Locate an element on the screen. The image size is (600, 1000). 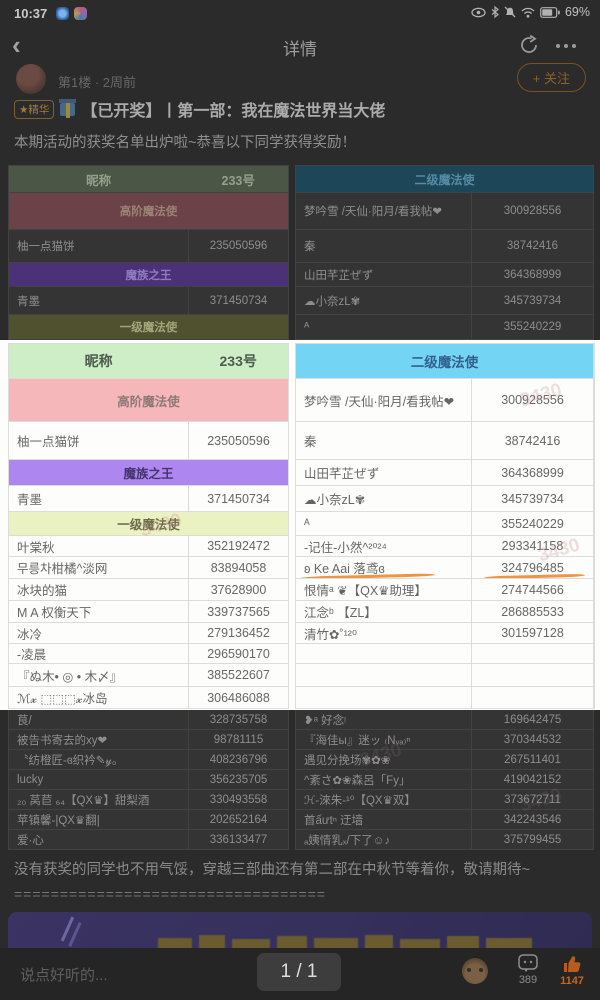
table-row: 魔族之王 山田芊芷ぜず 364368999 is located at coordinates (301, 275).